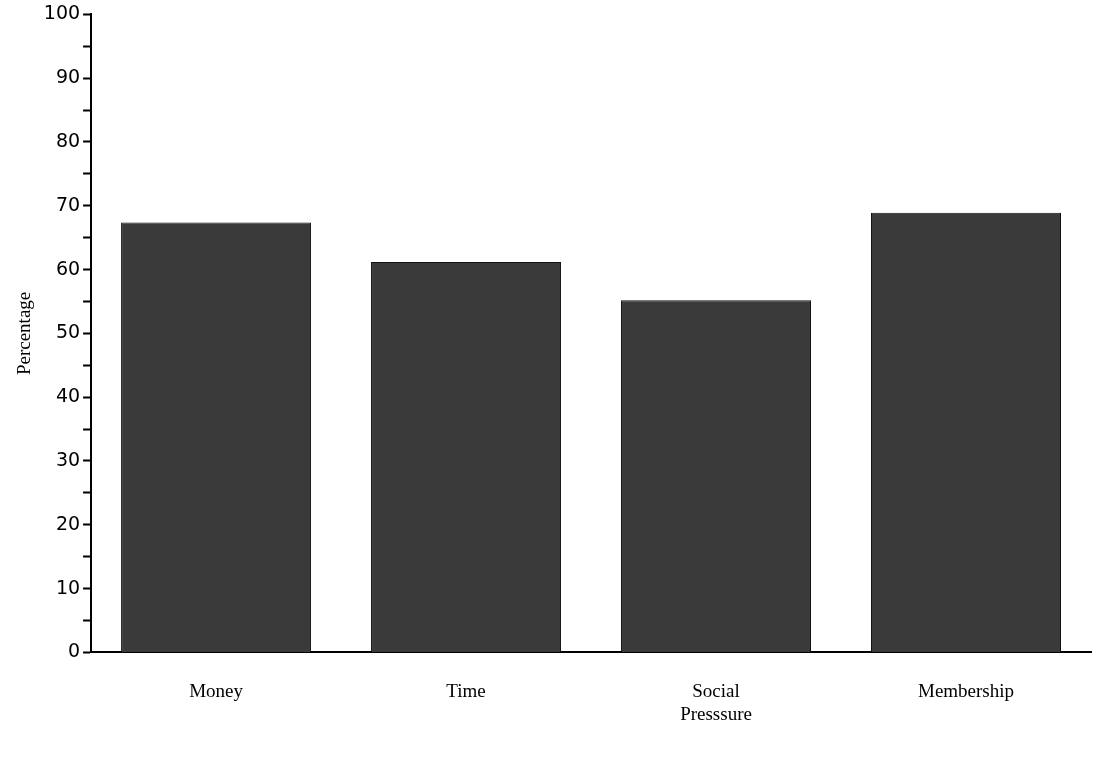 The image size is (1101, 762). What do you see at coordinates (24, 333) in the screenshot?
I see `y-axis-title: Percentage` at bounding box center [24, 333].